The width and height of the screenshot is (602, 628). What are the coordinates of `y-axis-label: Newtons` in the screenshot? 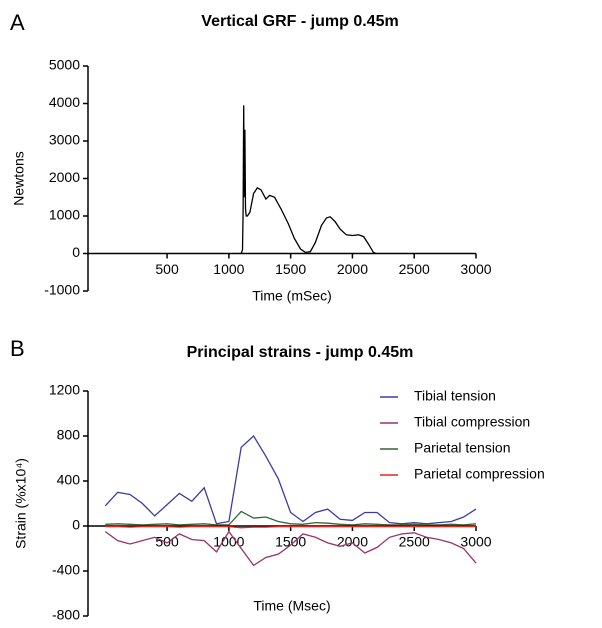 It's located at (19, 178).